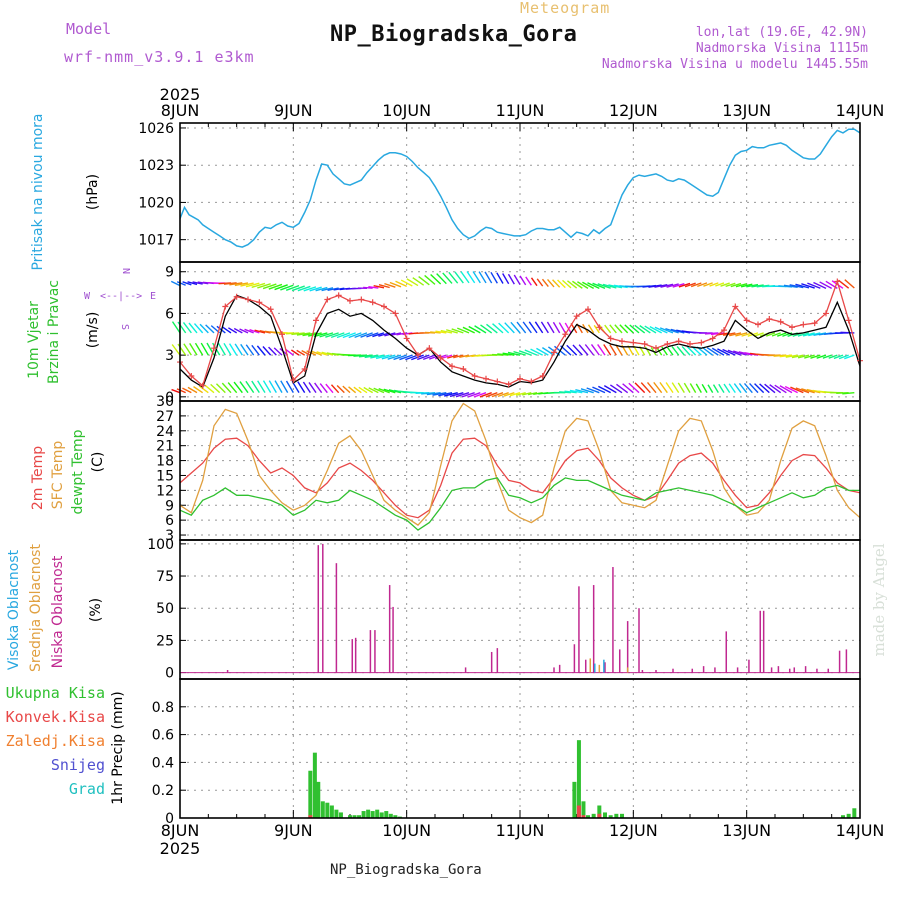 This screenshot has width=900, height=900. Describe the element at coordinates (159, 57) in the screenshot. I see `model-name: wrf-nmm_v3.9.1 e3km` at that location.